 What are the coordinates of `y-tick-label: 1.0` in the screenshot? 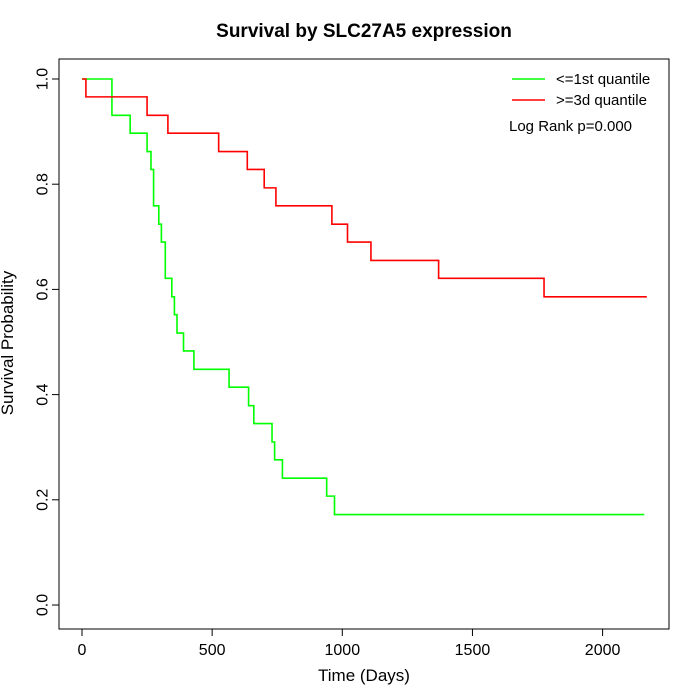 It's located at (43, 79).